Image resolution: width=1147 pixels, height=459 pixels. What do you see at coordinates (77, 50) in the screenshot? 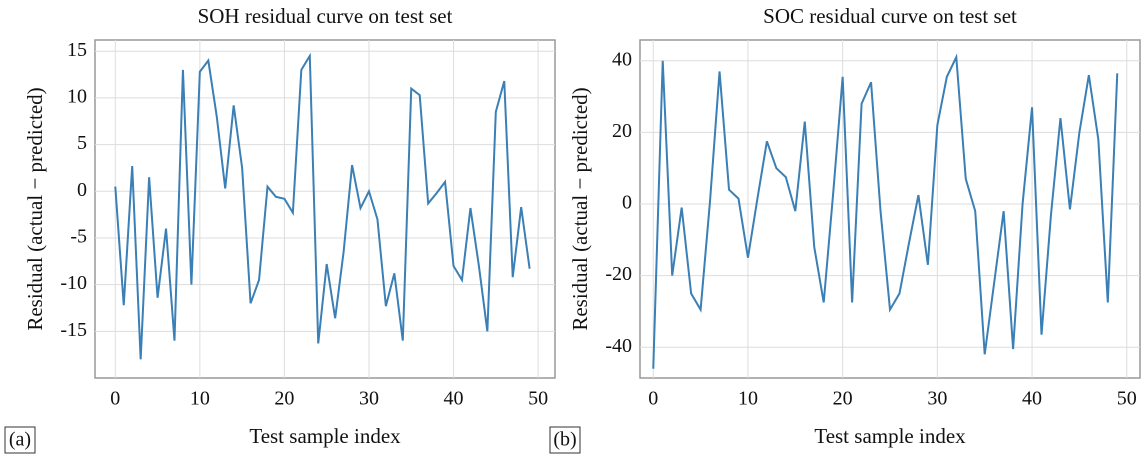
I see `y-tick-label: 15` at bounding box center [77, 50].